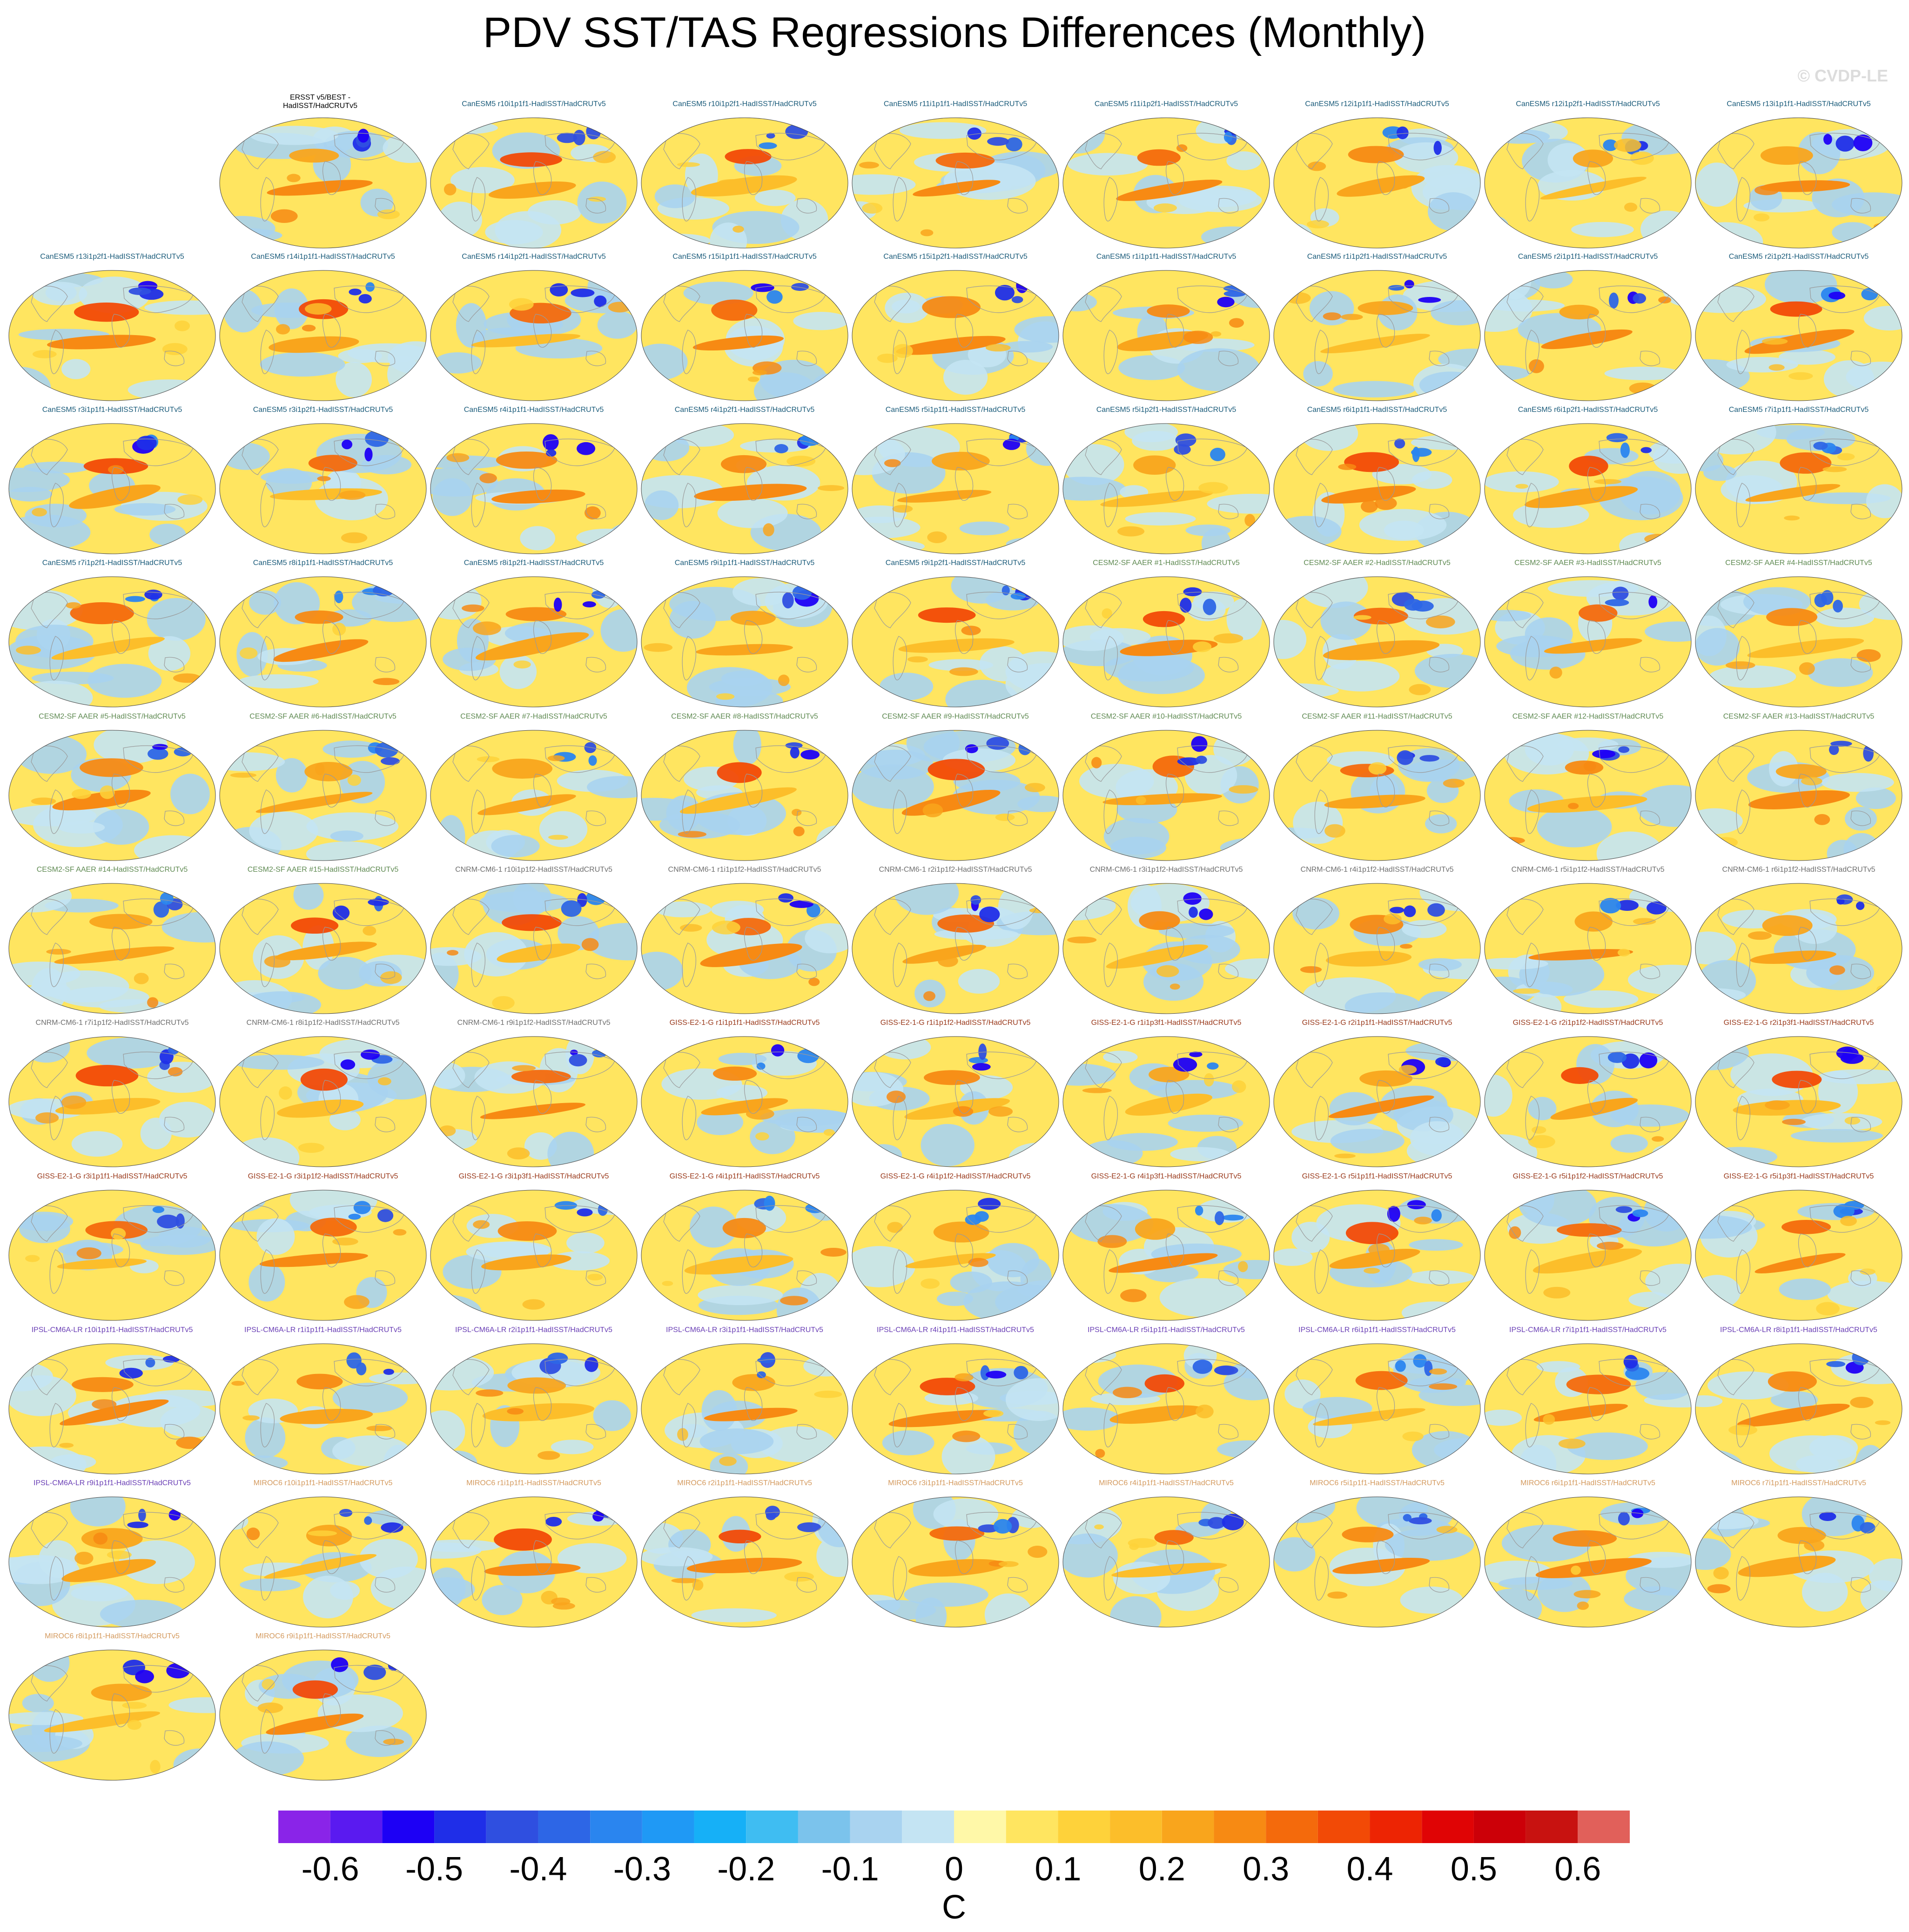 This screenshot has width=1909, height=1932. What do you see at coordinates (1588, 870) in the screenshot?
I see `panel-label: CNRM-CM6-1 r5i1p1f2-HadISST/HadCRUTv5` at bounding box center [1588, 870].